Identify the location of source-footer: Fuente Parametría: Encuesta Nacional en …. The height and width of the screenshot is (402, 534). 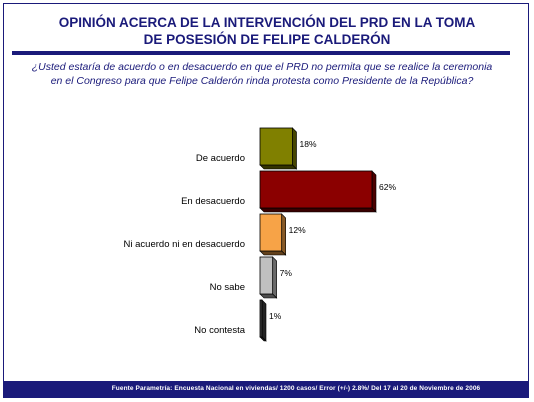
(266, 389).